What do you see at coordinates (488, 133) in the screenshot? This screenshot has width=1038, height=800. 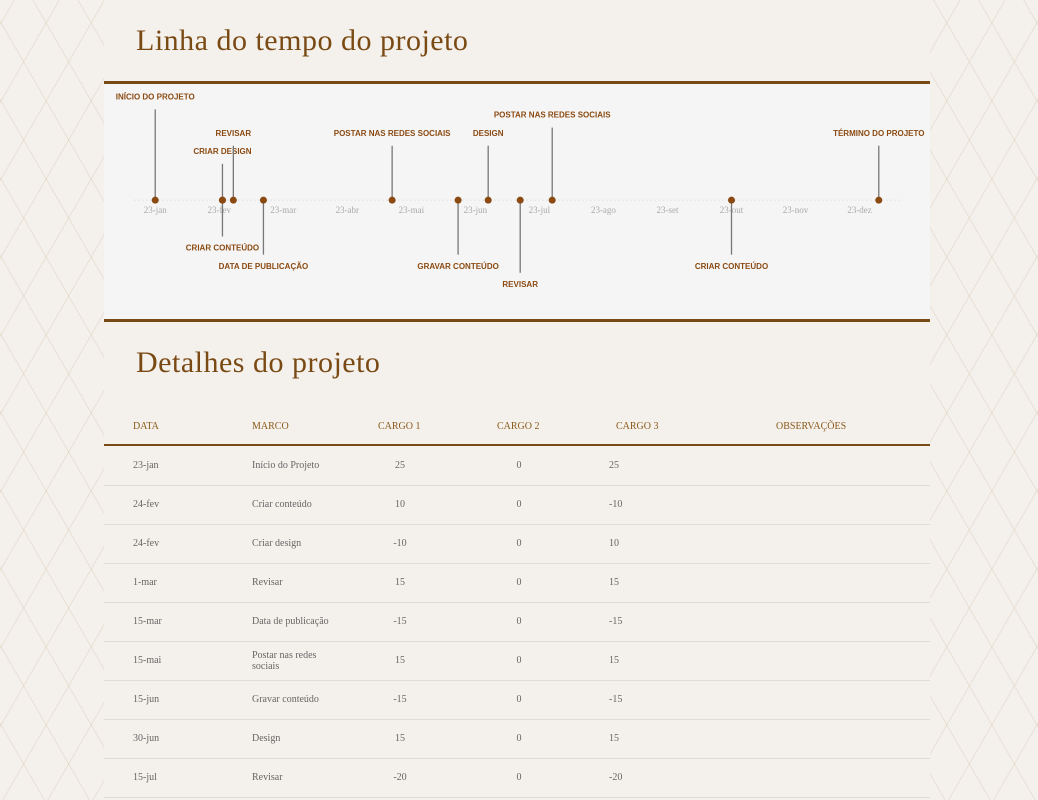 I see `milestone-label: DESIGN` at bounding box center [488, 133].